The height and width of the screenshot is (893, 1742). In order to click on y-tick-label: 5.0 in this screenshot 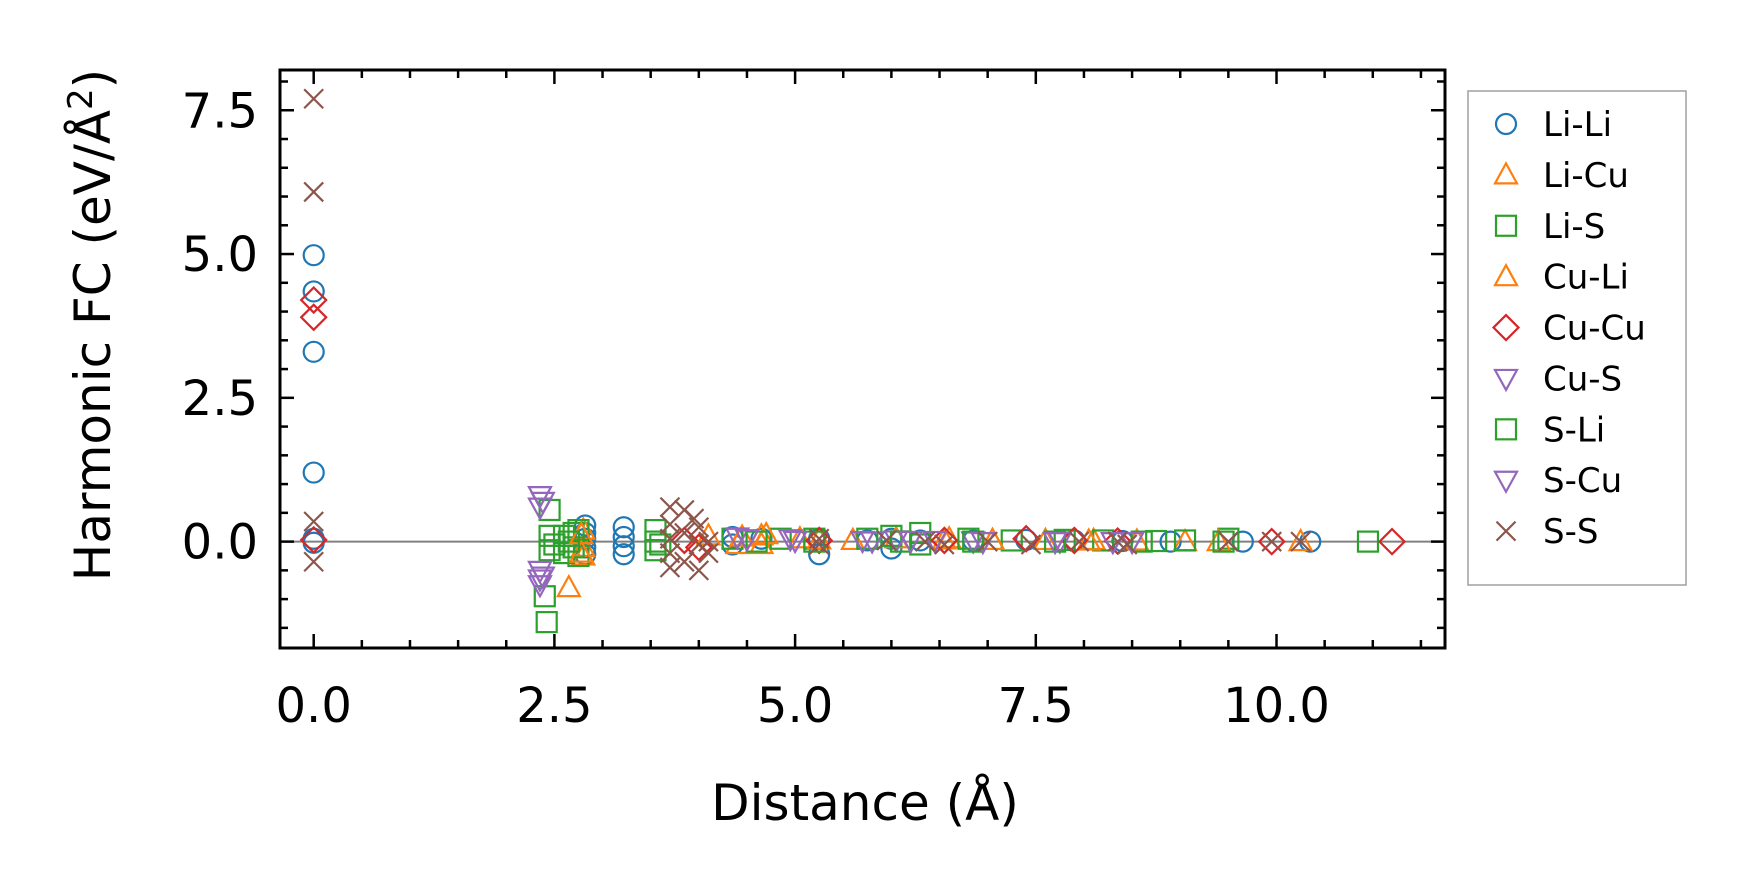, I will do `click(220, 255)`.